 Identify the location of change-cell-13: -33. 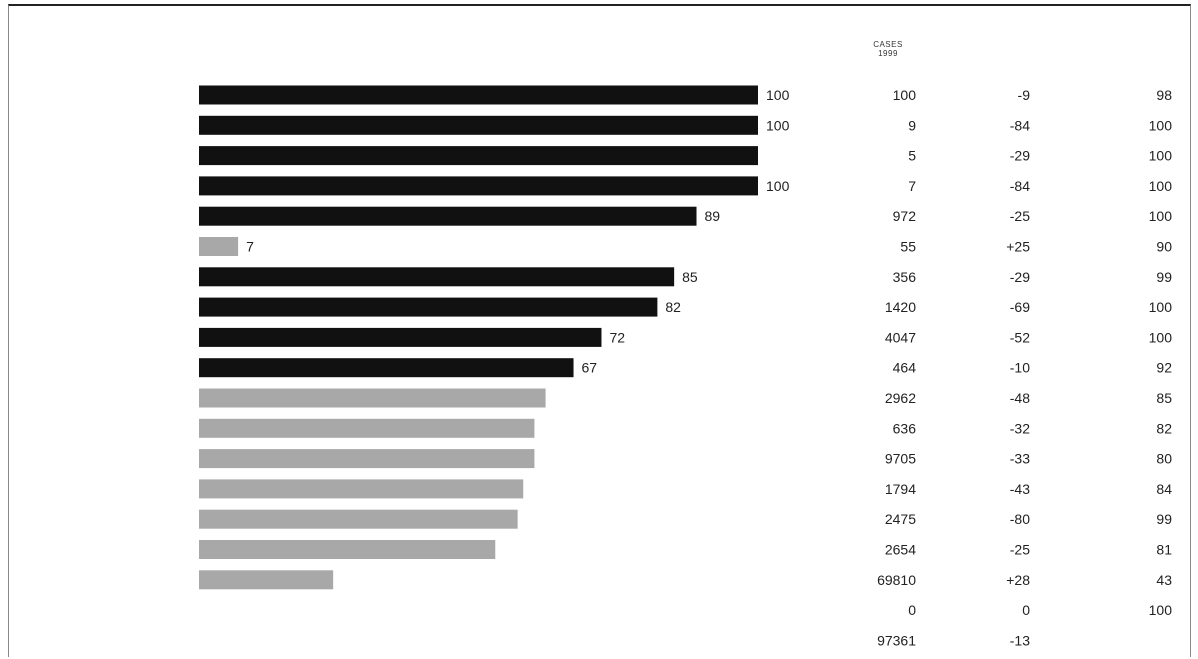
(1020, 459).